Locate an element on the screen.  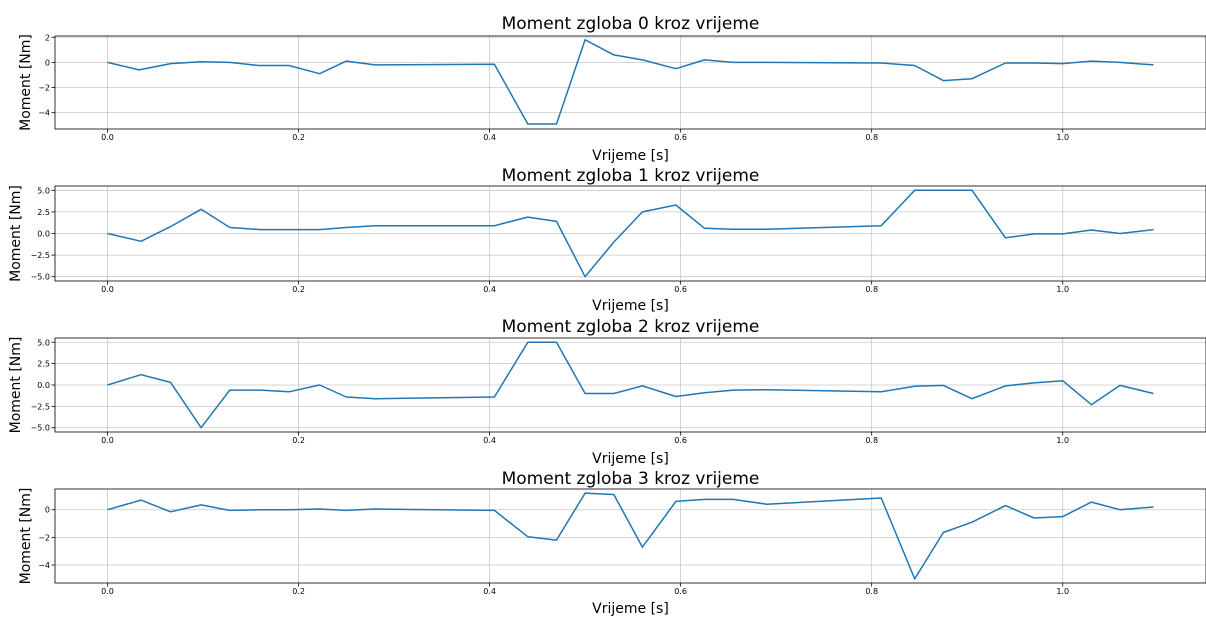
y-tick-label: 2 is located at coordinates (47, 37).